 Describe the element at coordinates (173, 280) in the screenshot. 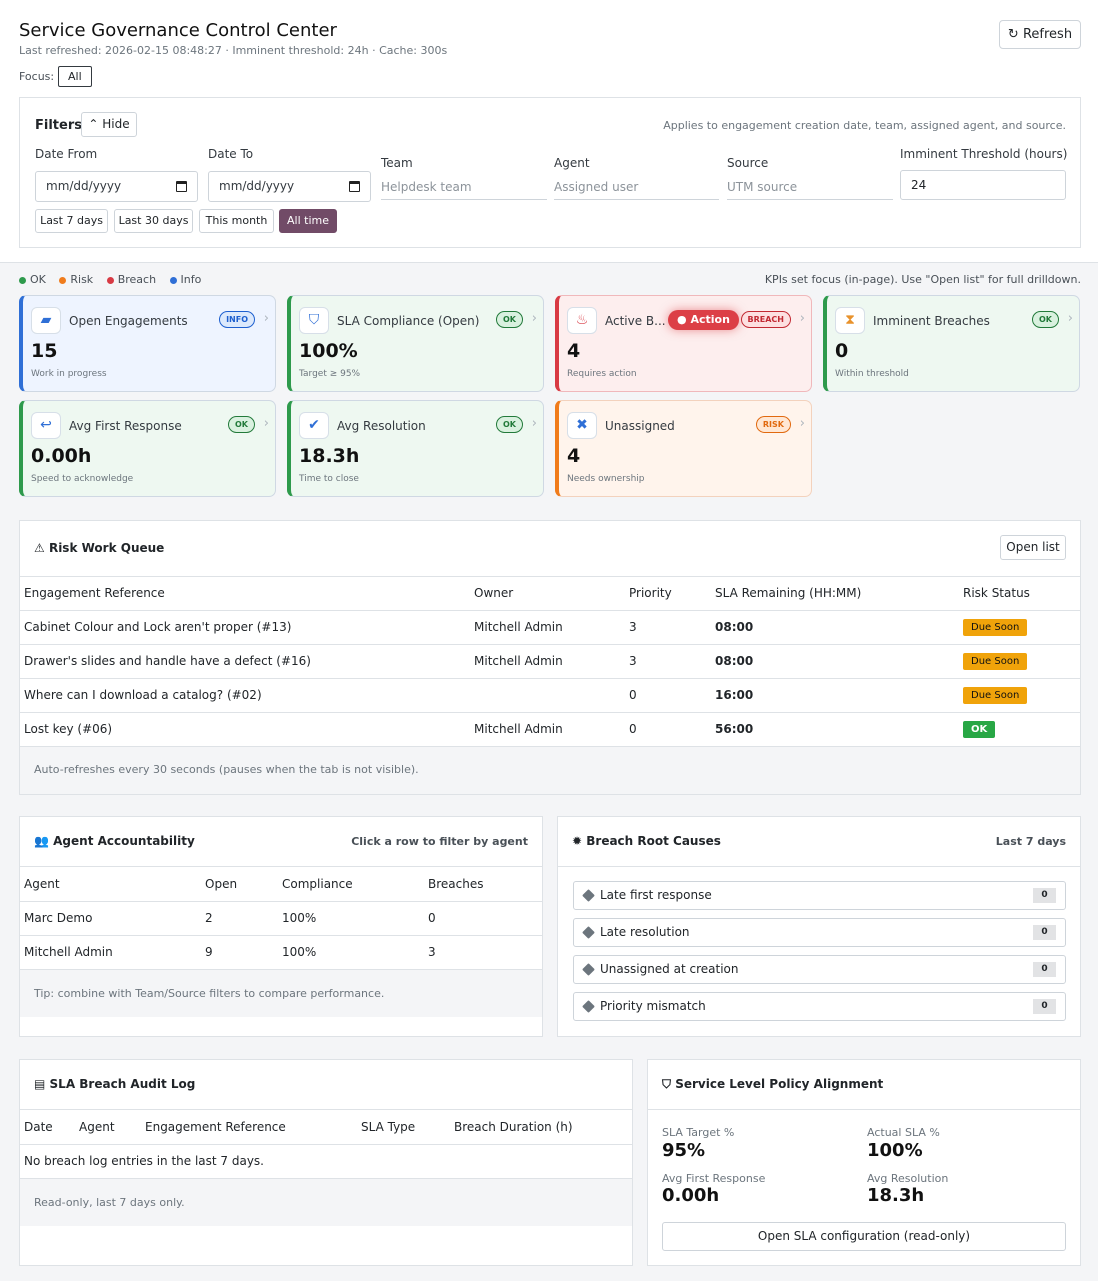

I see `info-dot-icon` at that location.